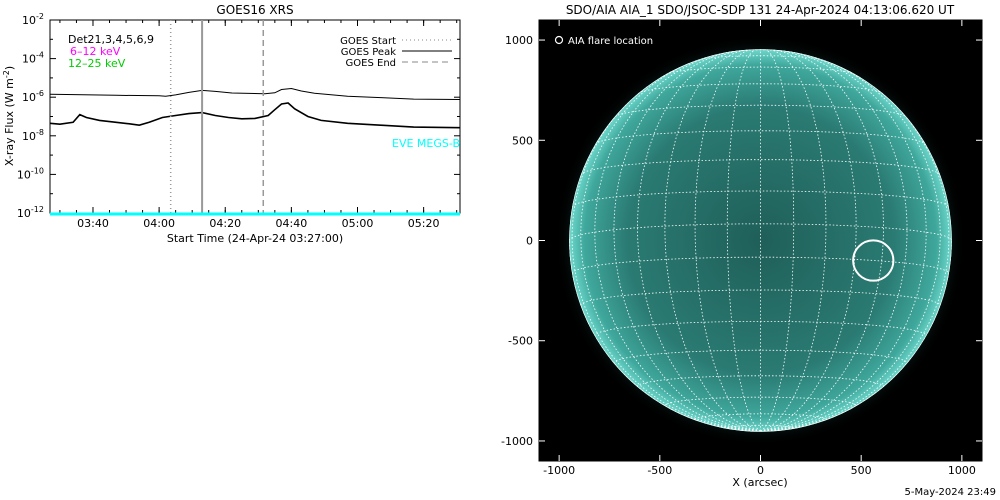 Image resolution: width=1000 pixels, height=500 pixels. What do you see at coordinates (873, 260) in the screenshot?
I see `flare-location-marker` at bounding box center [873, 260].